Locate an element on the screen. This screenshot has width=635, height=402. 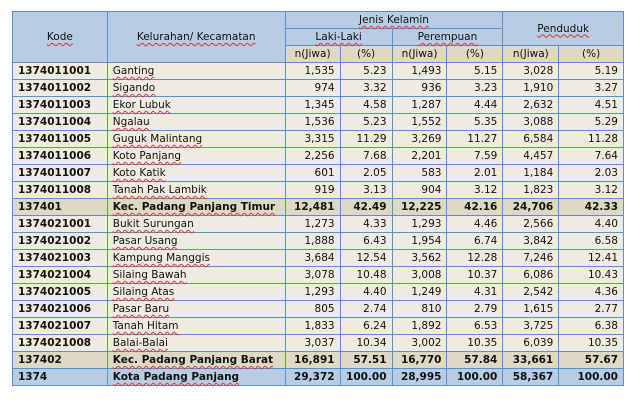
laki-pct-cell: 7.68 is located at coordinates (366, 156).